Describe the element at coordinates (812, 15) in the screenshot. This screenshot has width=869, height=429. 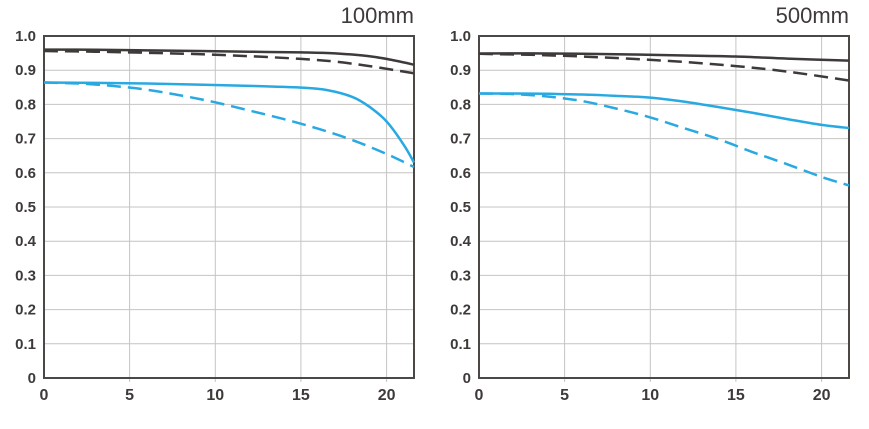
I see `chart-title: 500mm` at that location.